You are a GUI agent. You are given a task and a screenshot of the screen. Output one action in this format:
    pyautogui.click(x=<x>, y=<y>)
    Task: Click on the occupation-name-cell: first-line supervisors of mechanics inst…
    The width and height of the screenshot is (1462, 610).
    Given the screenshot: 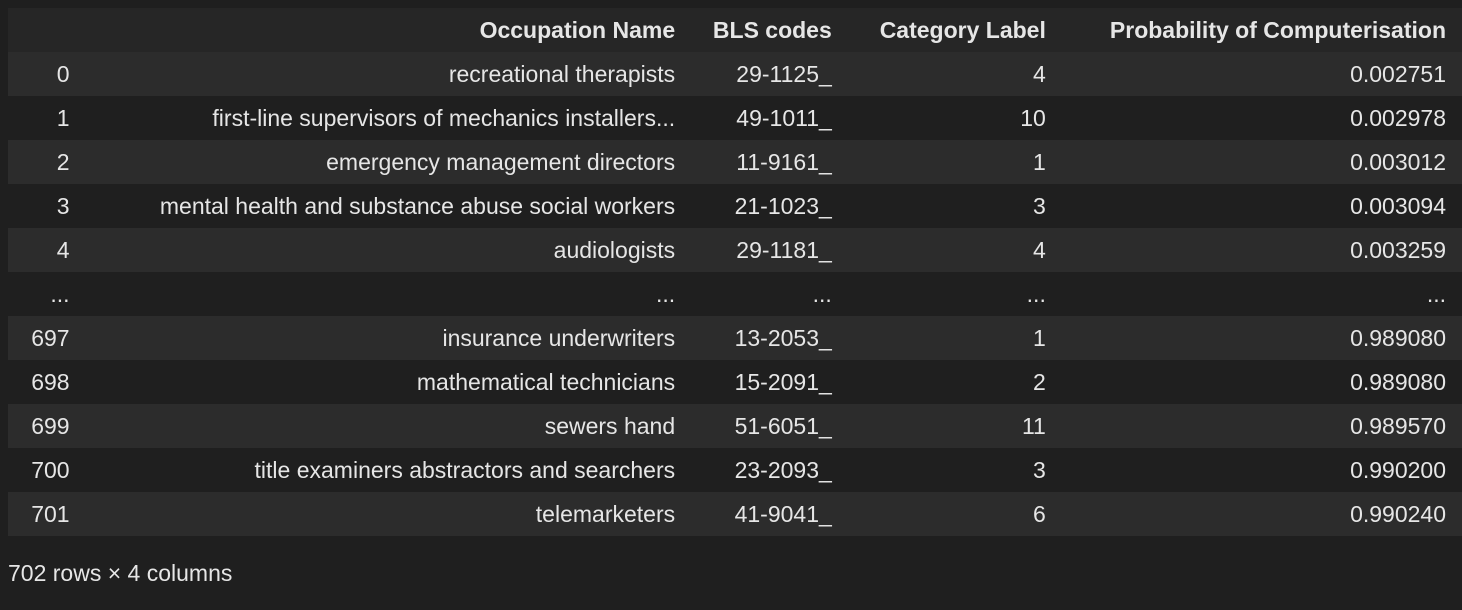 What is the action you would take?
    pyautogui.click(x=444, y=117)
    